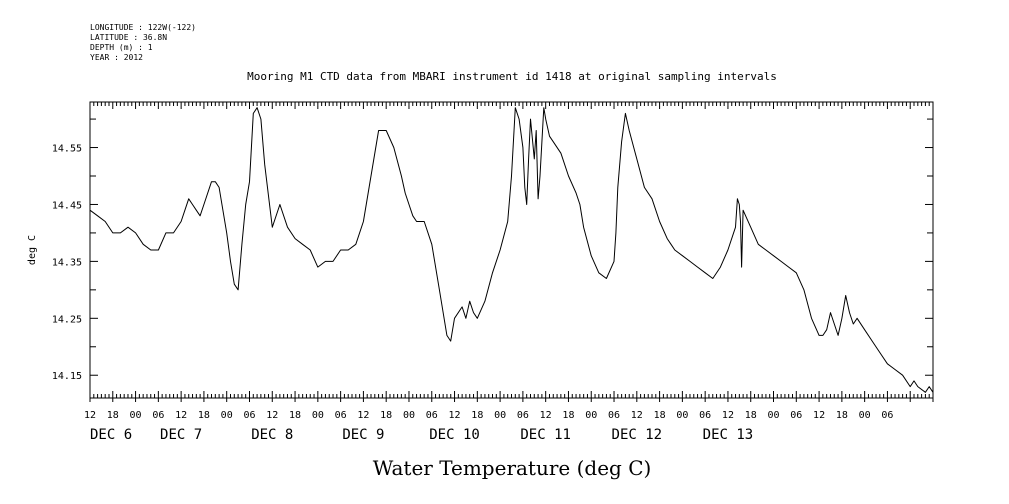  Describe the element at coordinates (454, 435) in the screenshot. I see `x-day-label: DEC 10` at that location.